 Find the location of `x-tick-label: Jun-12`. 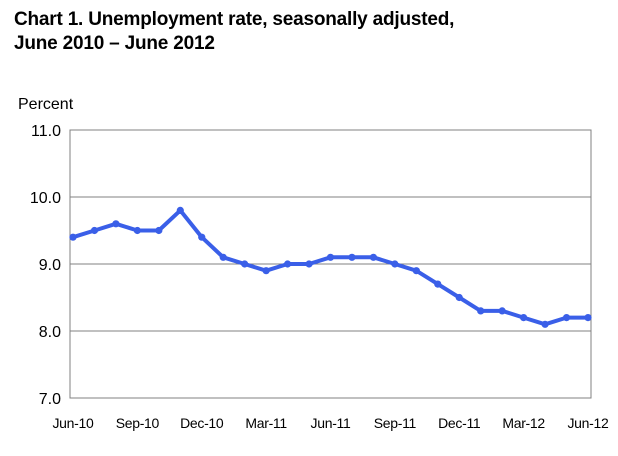

x-tick-label: Jun-12 is located at coordinates (588, 423).